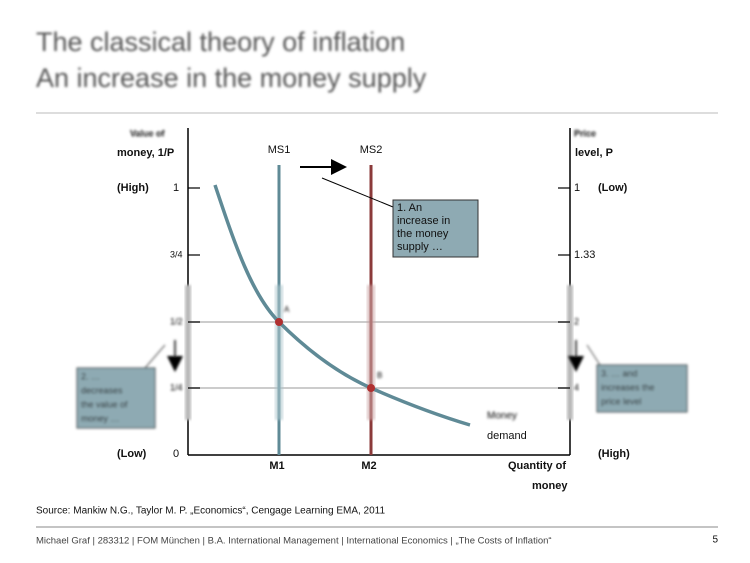  What do you see at coordinates (102, 390) in the screenshot?
I see `callout-line: decreases` at bounding box center [102, 390].